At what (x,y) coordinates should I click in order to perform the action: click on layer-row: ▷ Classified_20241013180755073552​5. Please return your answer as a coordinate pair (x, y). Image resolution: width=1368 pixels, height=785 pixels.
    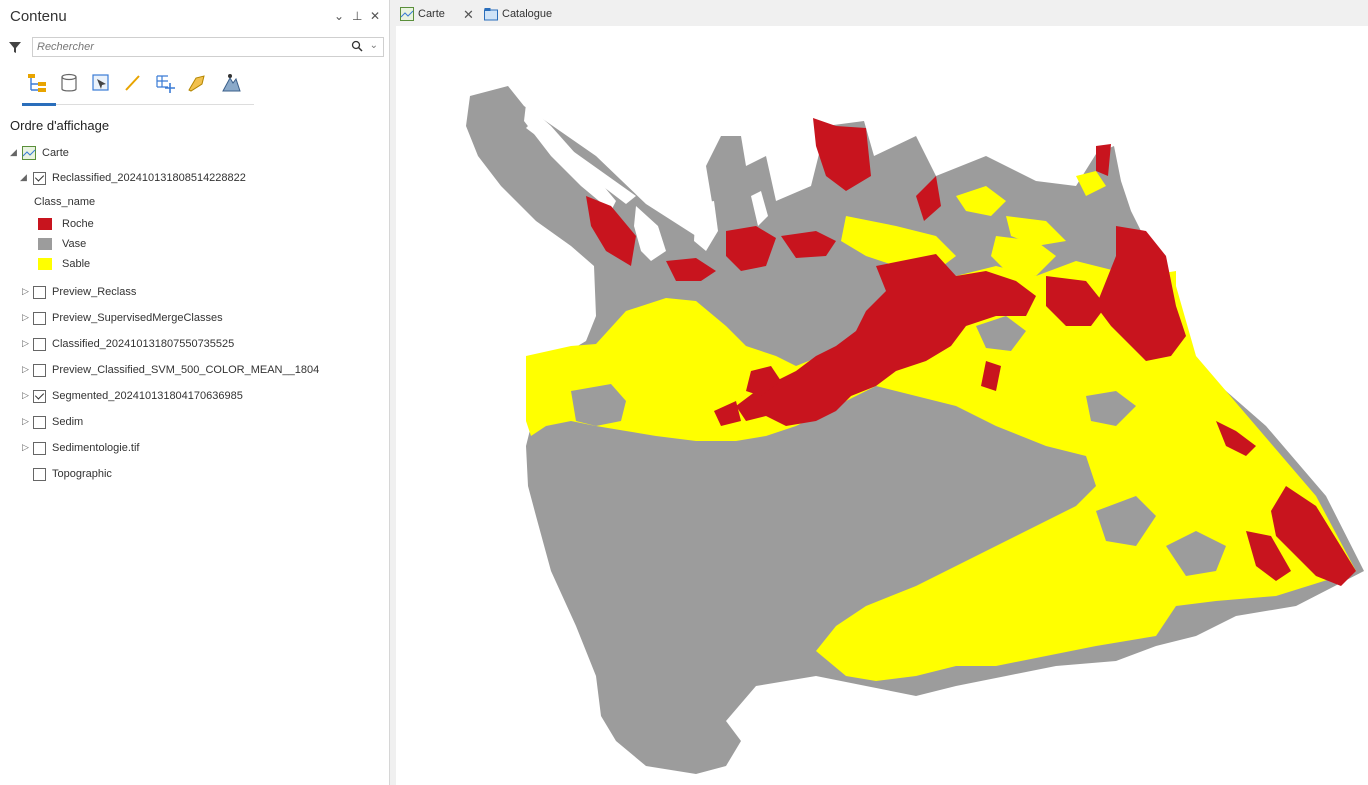
    Looking at the image, I should click on (195, 345).